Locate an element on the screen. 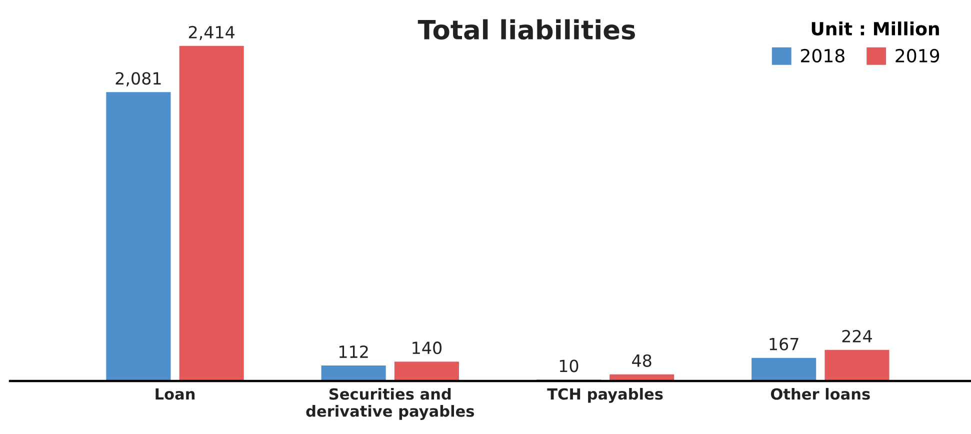  data-label: 140 is located at coordinates (427, 348).